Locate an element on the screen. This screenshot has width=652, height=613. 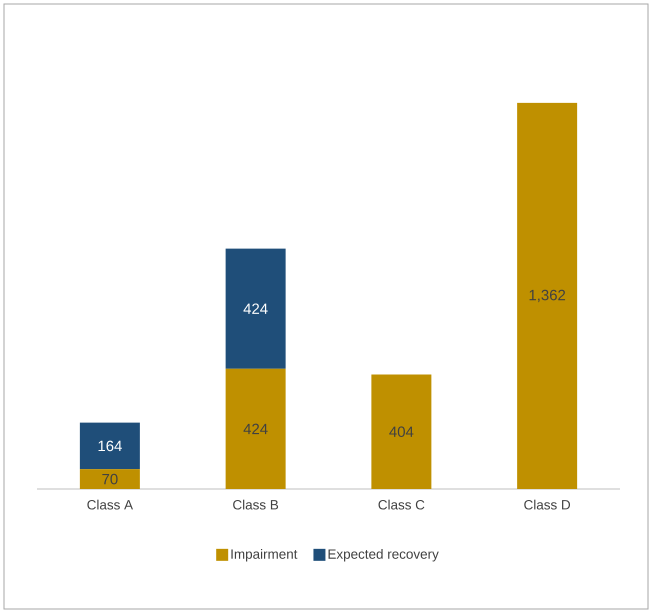
data-label: 70 is located at coordinates (110, 479).